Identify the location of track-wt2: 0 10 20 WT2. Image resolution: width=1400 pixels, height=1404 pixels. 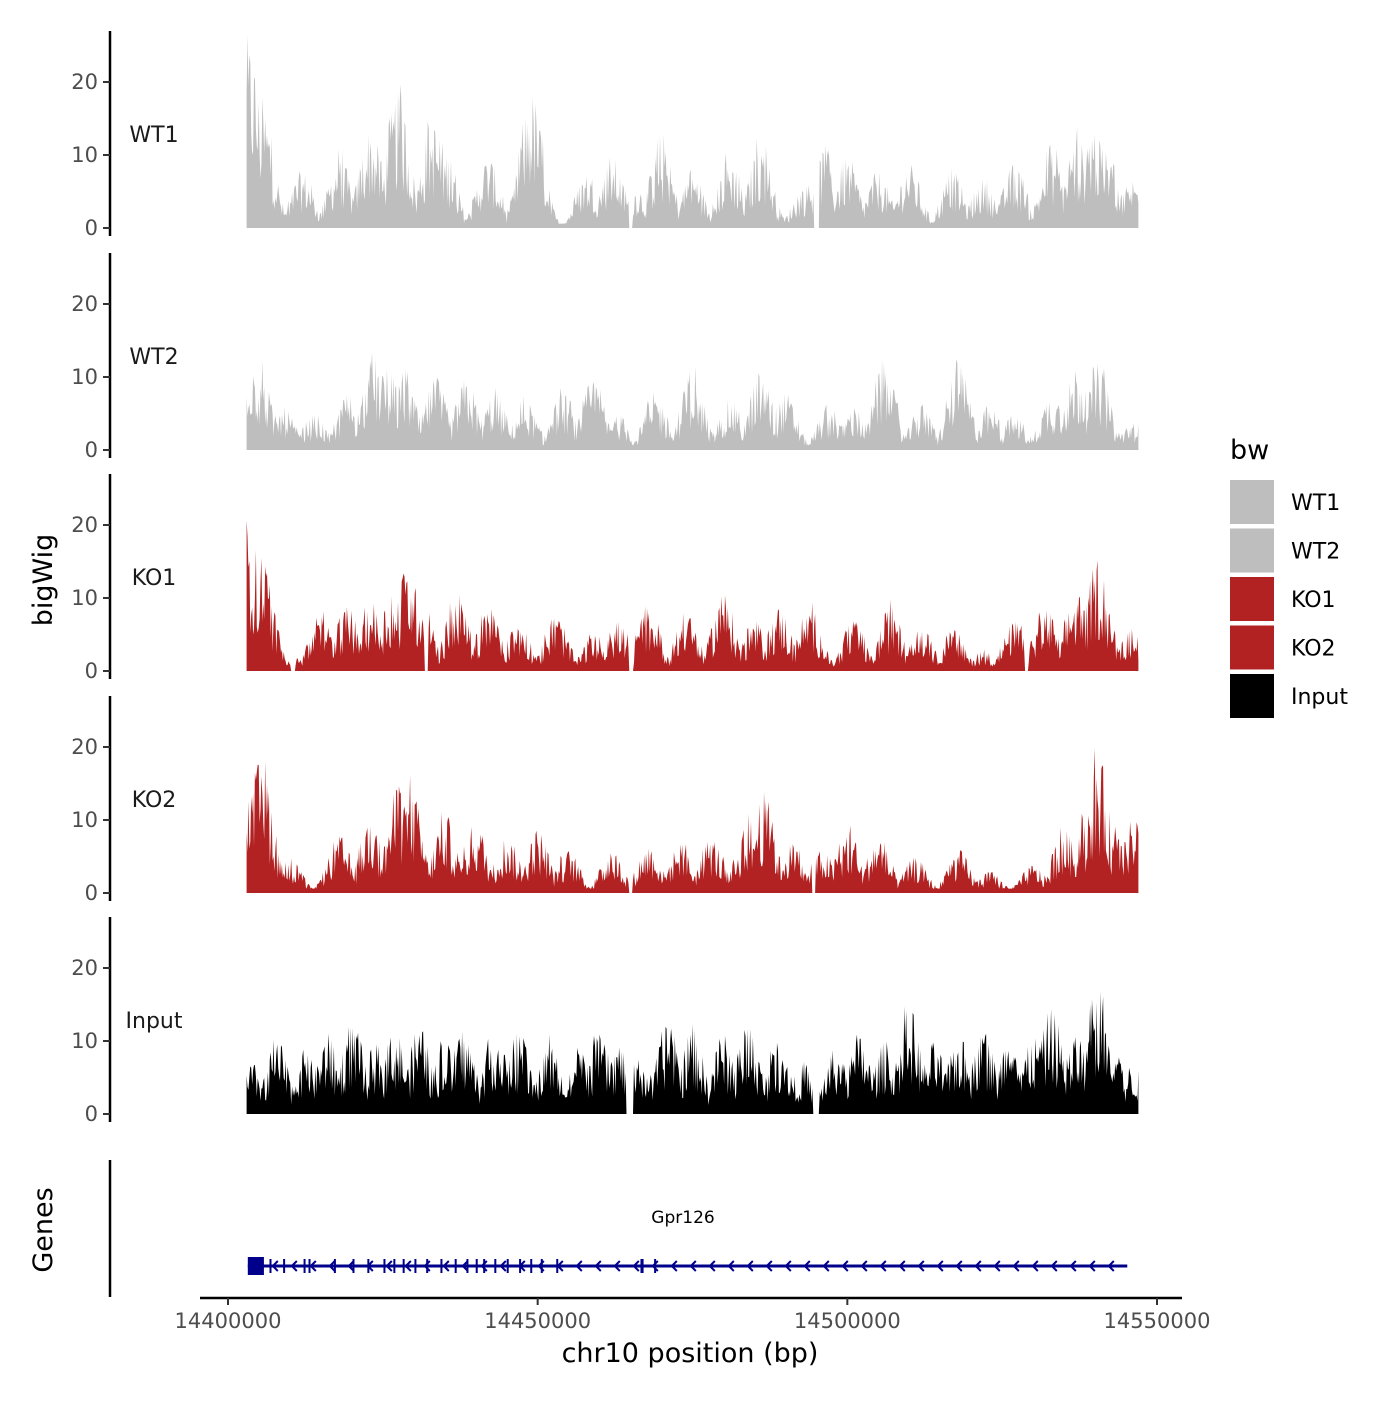
(605, 357).